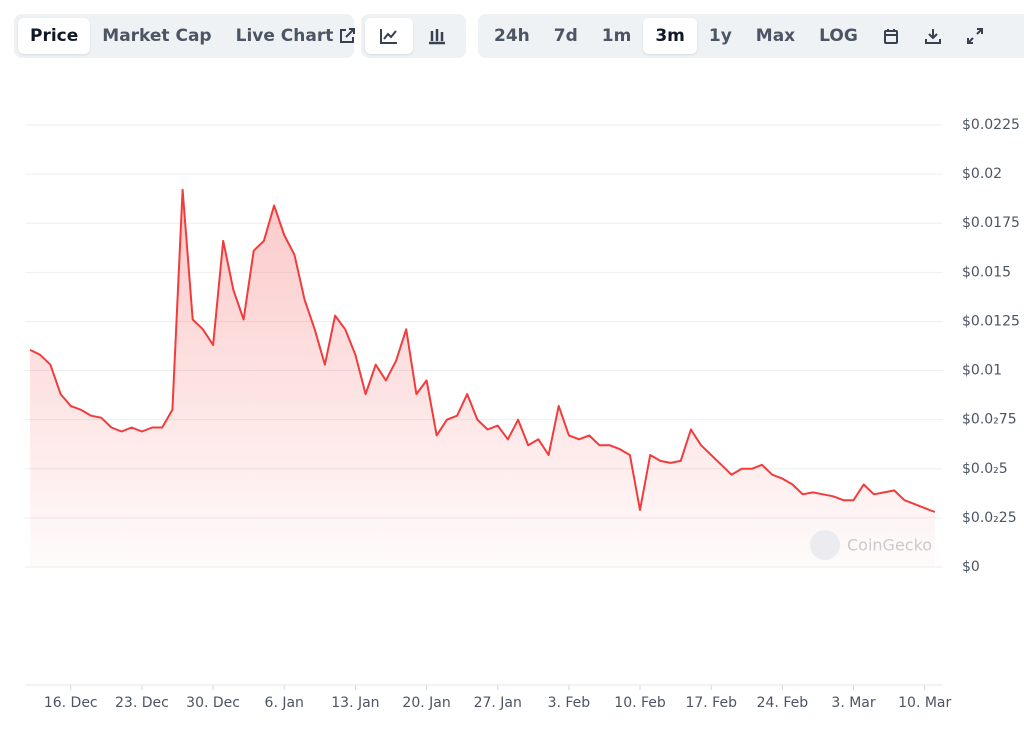 The image size is (1024, 737). What do you see at coordinates (853, 703) in the screenshot?
I see `x-tick-label: 3. Mar` at bounding box center [853, 703].